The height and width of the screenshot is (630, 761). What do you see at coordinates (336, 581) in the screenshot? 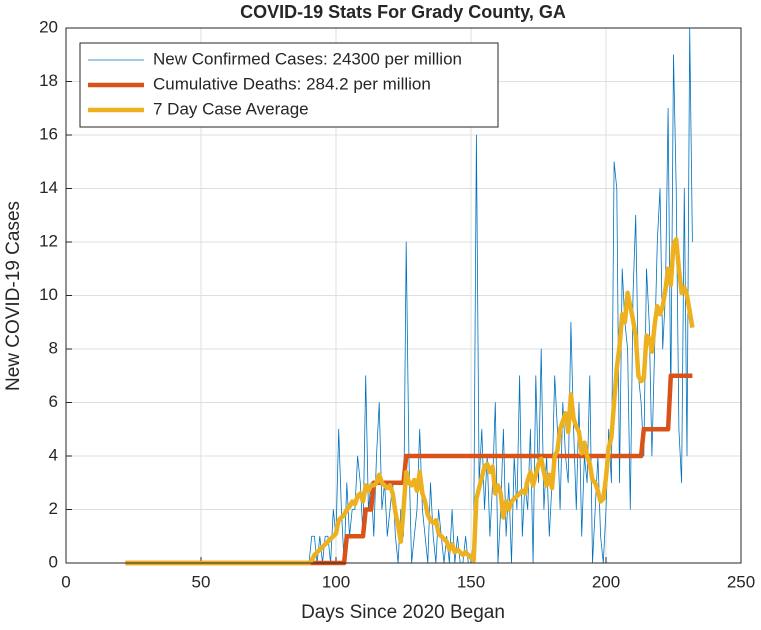
I see `x-tick-label: 100` at bounding box center [336, 581].